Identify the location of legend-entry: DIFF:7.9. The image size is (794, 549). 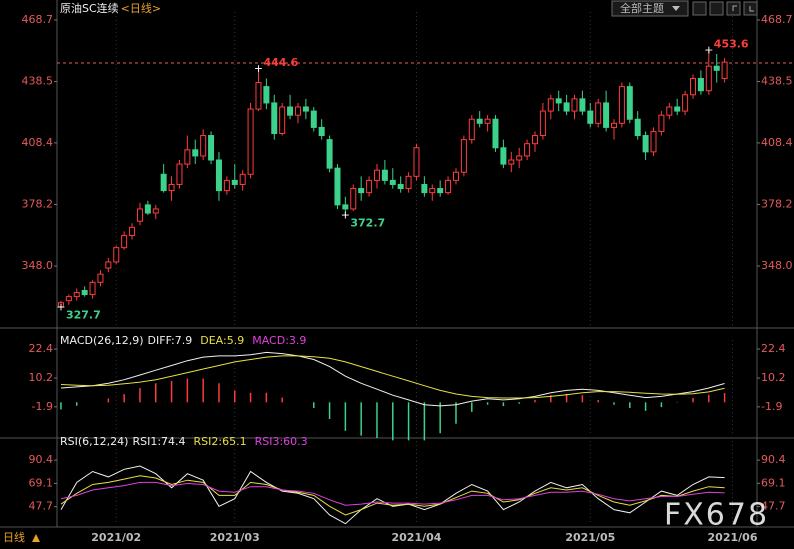
(170, 340).